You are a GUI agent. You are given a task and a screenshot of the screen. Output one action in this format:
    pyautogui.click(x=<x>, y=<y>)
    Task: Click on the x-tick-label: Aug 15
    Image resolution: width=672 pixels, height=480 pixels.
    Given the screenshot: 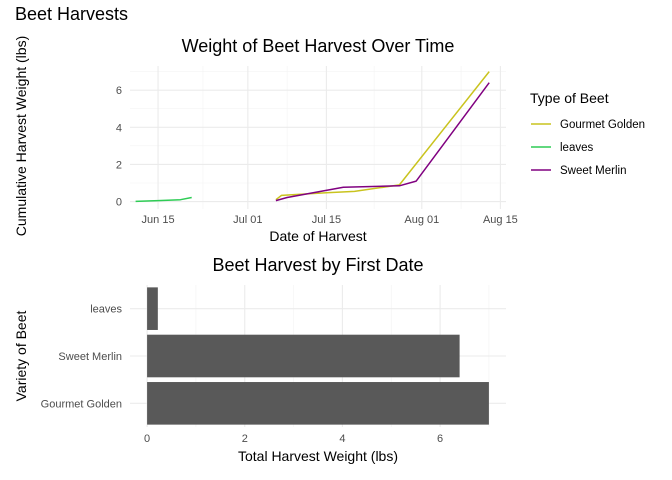 What is the action you would take?
    pyautogui.click(x=500, y=220)
    